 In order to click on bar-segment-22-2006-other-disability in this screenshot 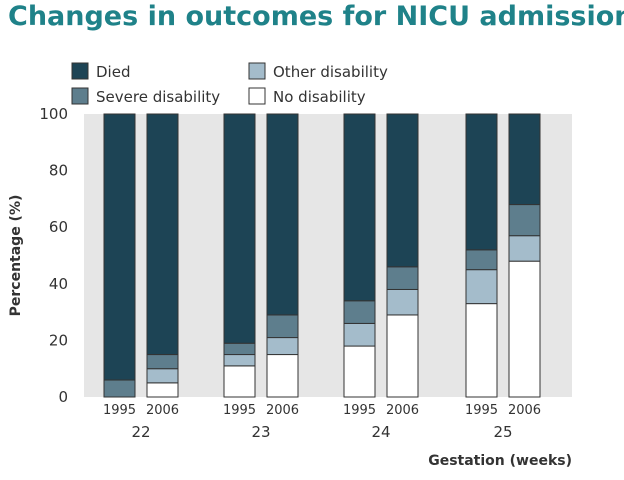, I will do `click(162, 376)`.